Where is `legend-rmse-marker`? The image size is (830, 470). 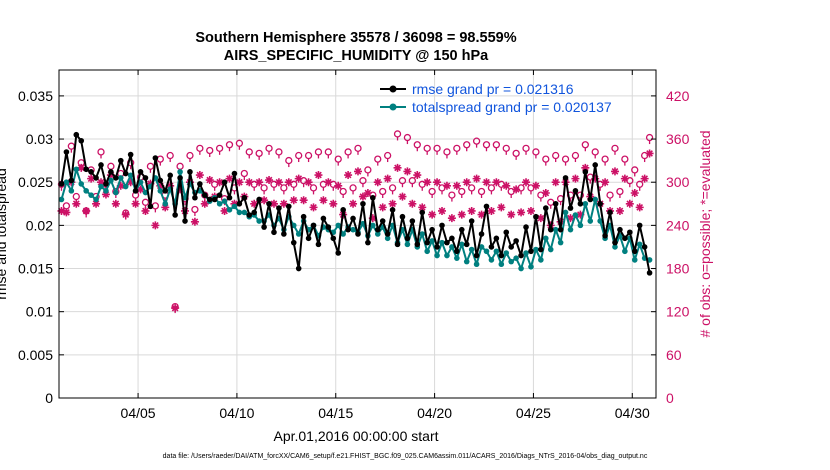
legend-rmse-marker is located at coordinates (393, 89).